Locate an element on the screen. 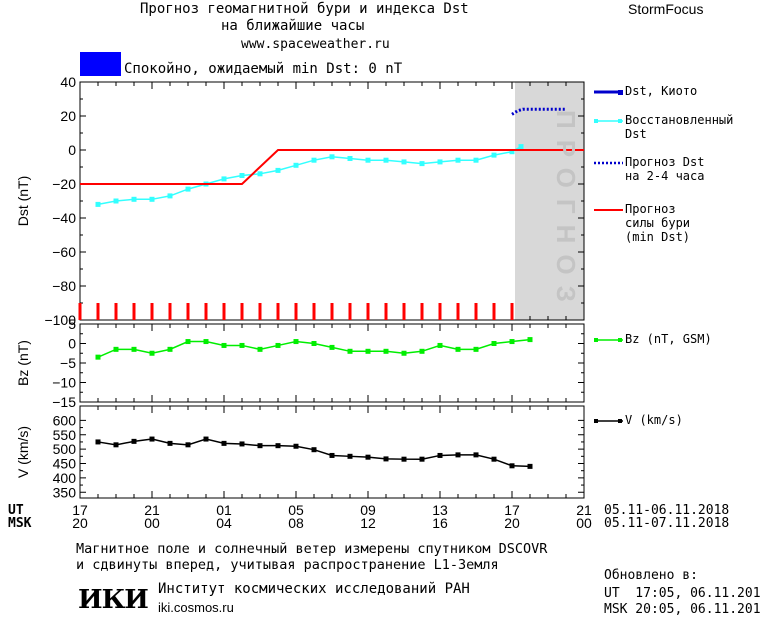 The width and height of the screenshot is (760, 620). institute-site: iki.cosmos.ru is located at coordinates (196, 607).